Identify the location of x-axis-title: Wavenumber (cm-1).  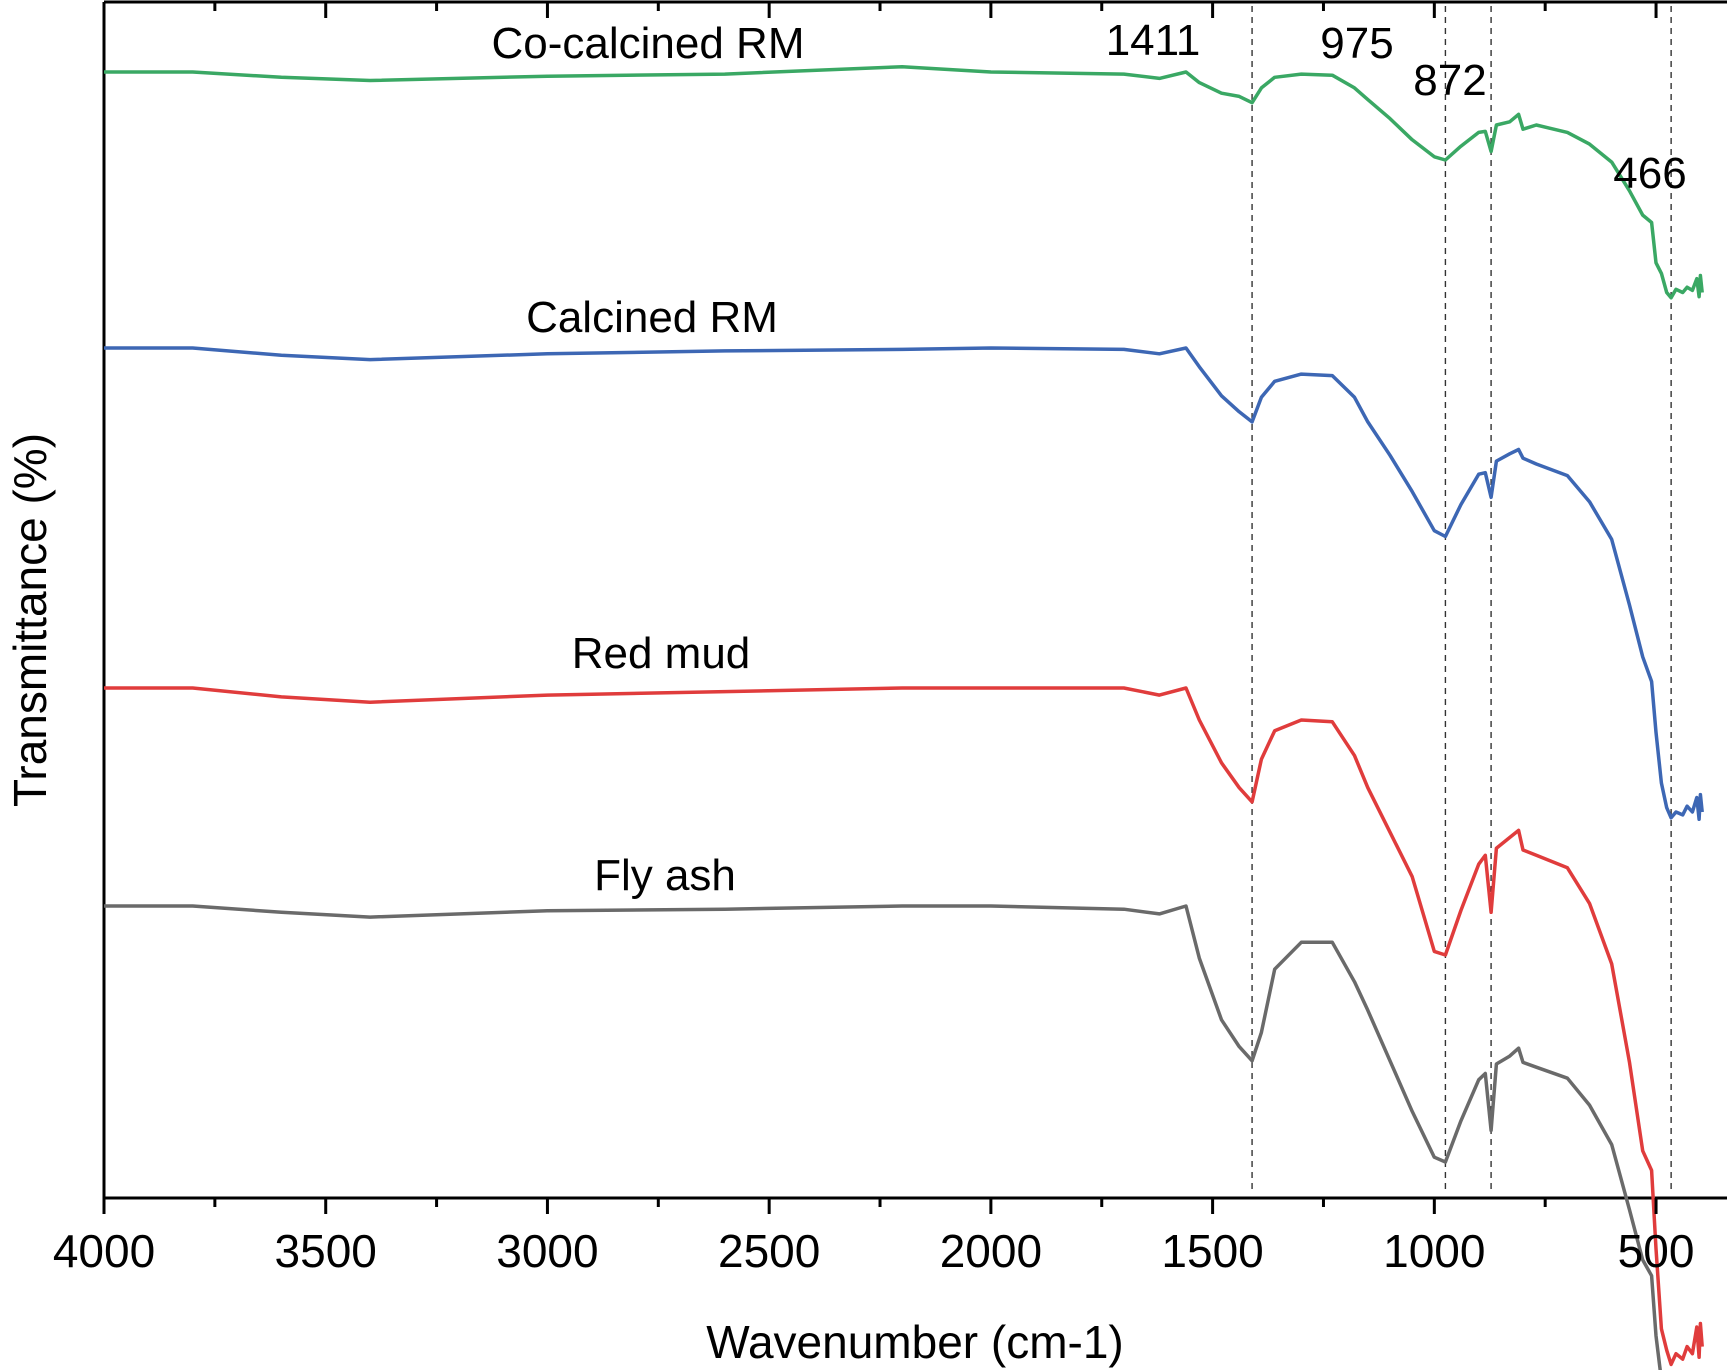
(914, 1342).